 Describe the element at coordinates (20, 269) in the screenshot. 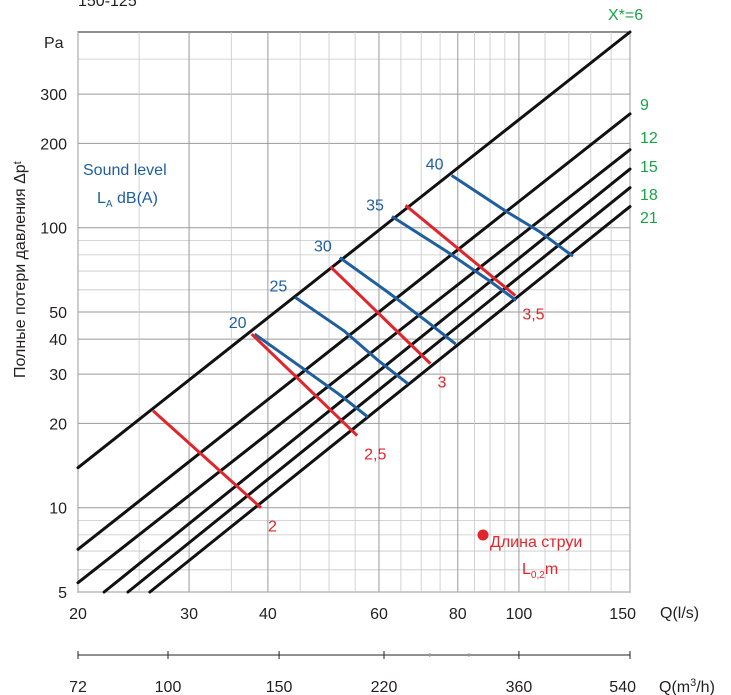

I see `y-axis-title: Полные потери давления Δpᵗ` at that location.